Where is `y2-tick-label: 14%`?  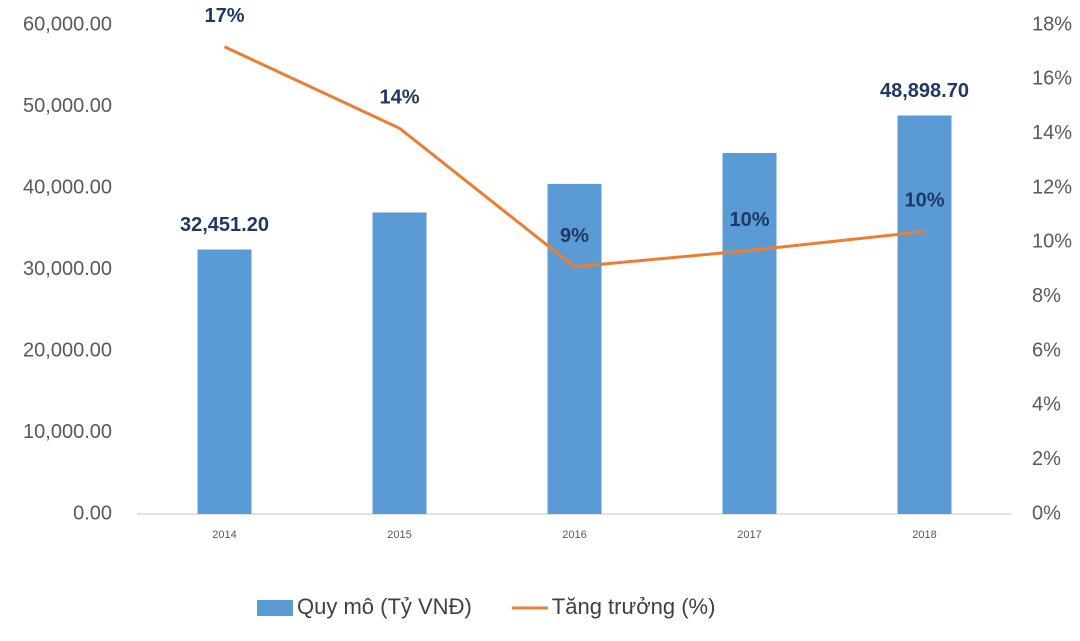 y2-tick-label: 14% is located at coordinates (1052, 133).